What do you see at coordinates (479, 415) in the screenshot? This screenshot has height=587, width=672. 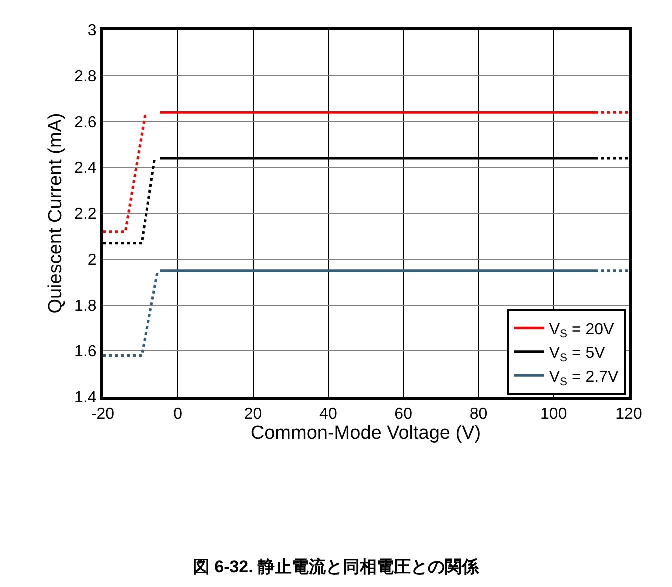 I see `x-tick-label: 80` at bounding box center [479, 415].